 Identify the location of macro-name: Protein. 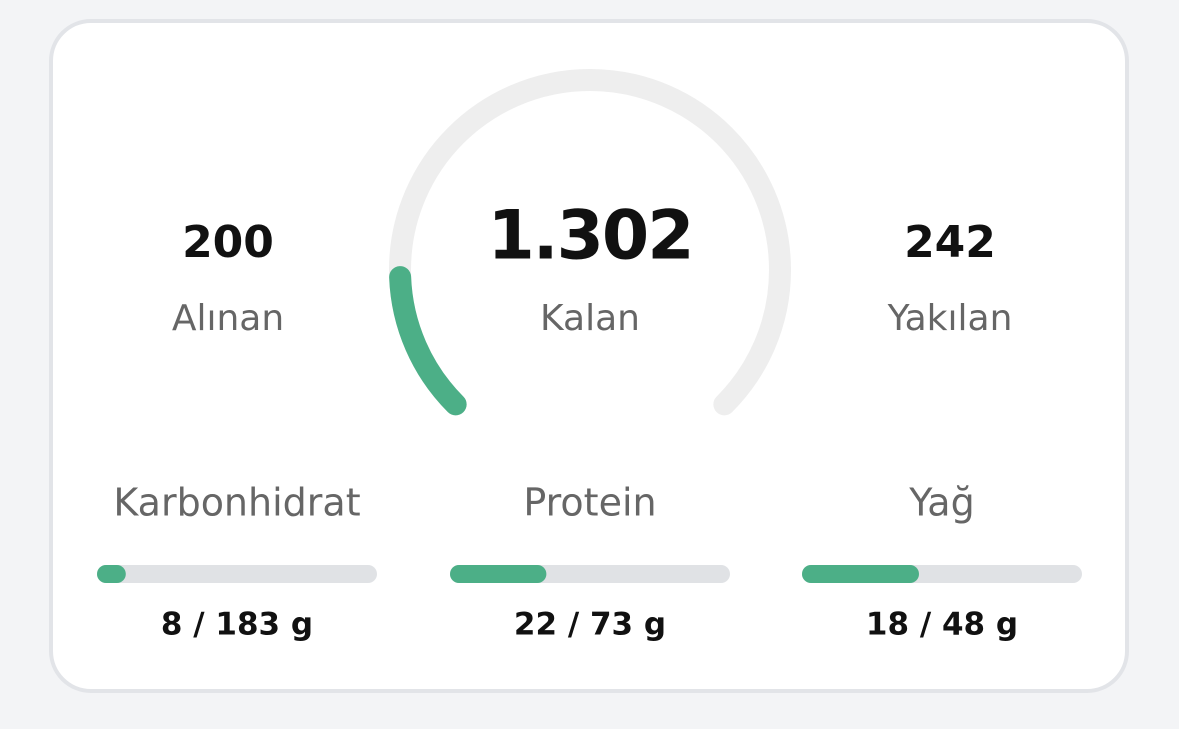
(589, 503).